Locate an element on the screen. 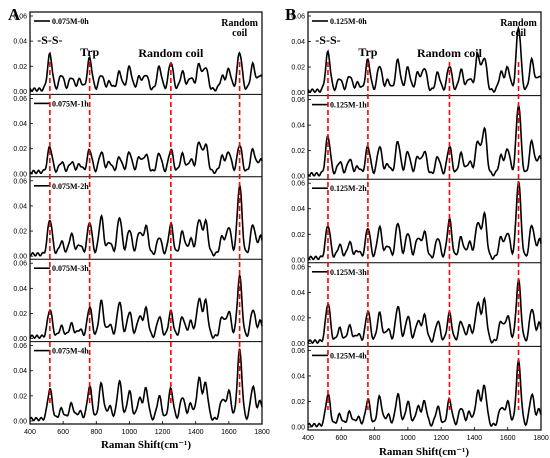 Image resolution: width=550 pixels, height=458 pixels. series-line-0.075M-2h is located at coordinates (146, 221).